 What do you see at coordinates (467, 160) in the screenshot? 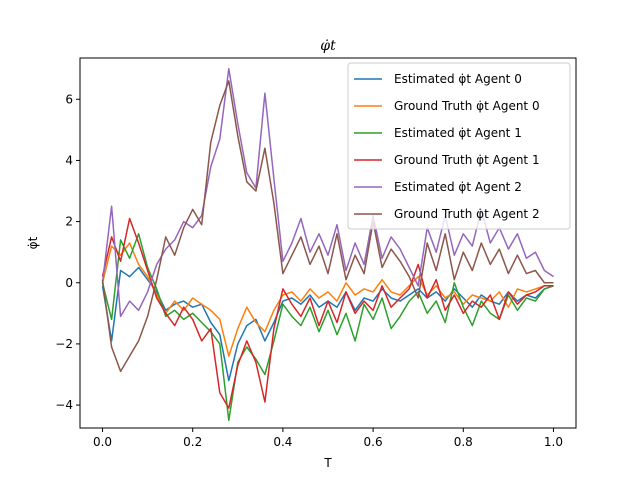
I see `legend-label-3: Ground Truth φ̇t Agent 1` at bounding box center [467, 160].